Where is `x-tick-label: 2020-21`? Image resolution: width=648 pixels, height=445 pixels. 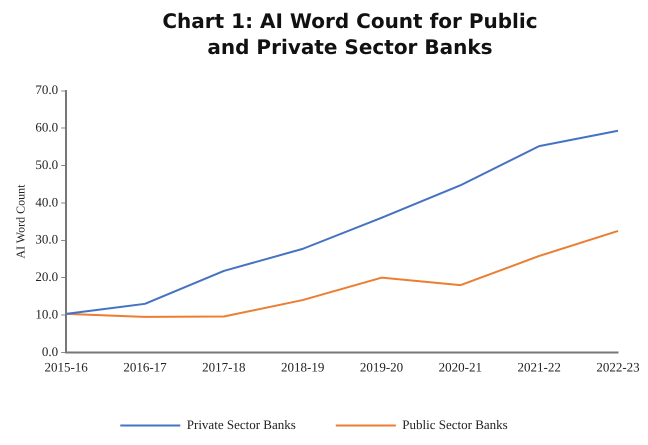 x-tick-label: 2020-21 is located at coordinates (460, 367).